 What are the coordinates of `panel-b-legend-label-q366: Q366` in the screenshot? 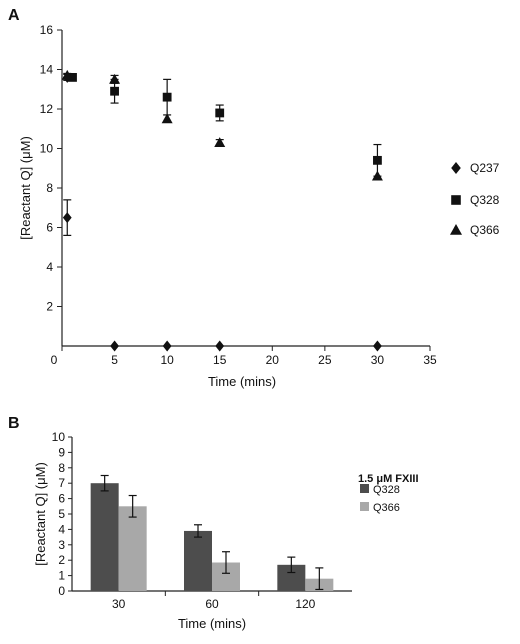 It's located at (386, 508).